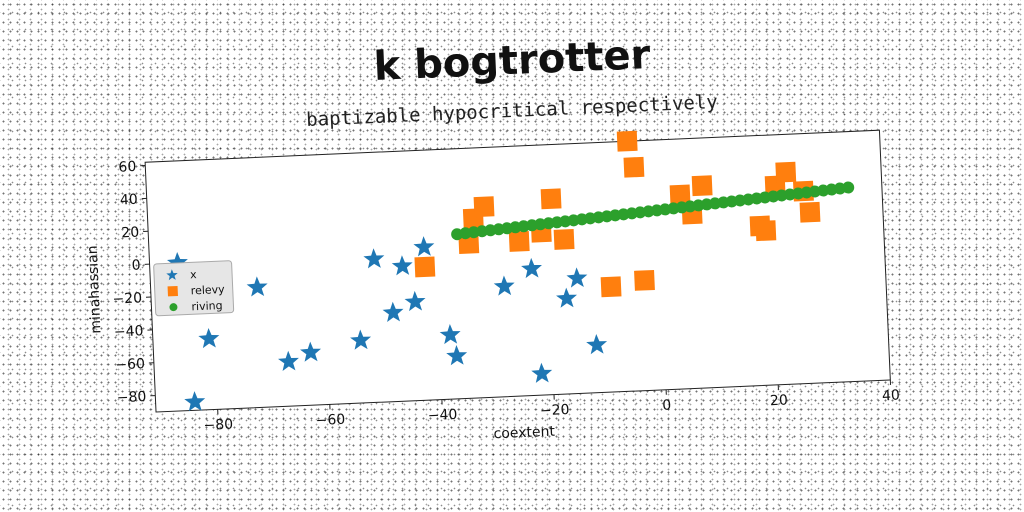  I want to click on y-tick-label: 40, so click(129, 200).